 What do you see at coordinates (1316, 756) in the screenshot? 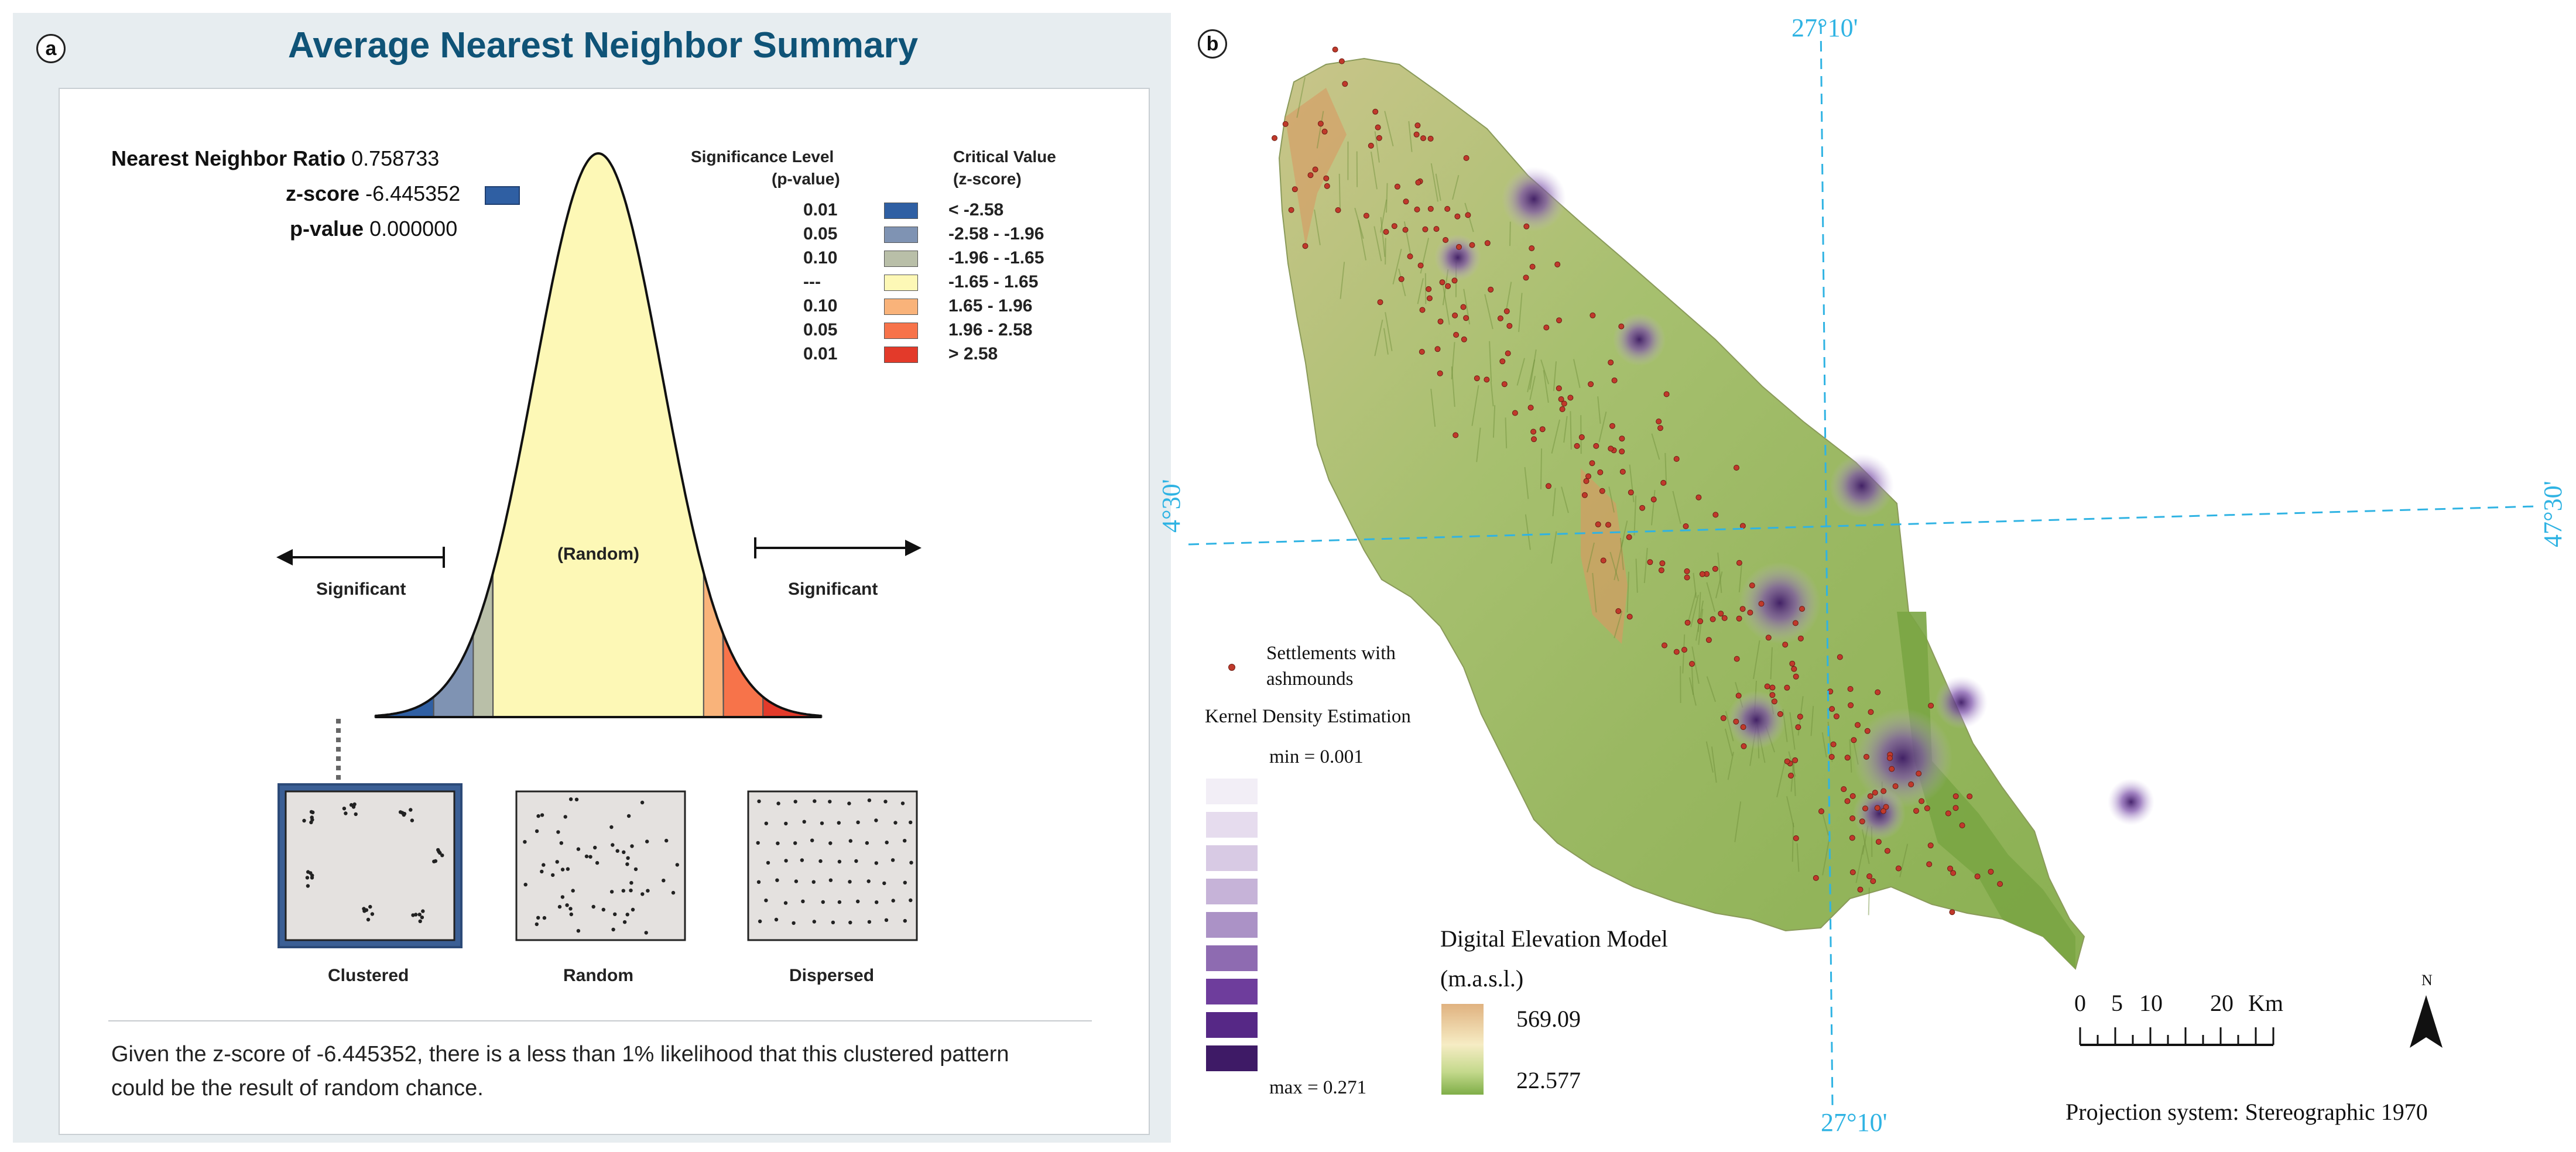
I see `kde-legend-min: min = 0.001` at bounding box center [1316, 756].